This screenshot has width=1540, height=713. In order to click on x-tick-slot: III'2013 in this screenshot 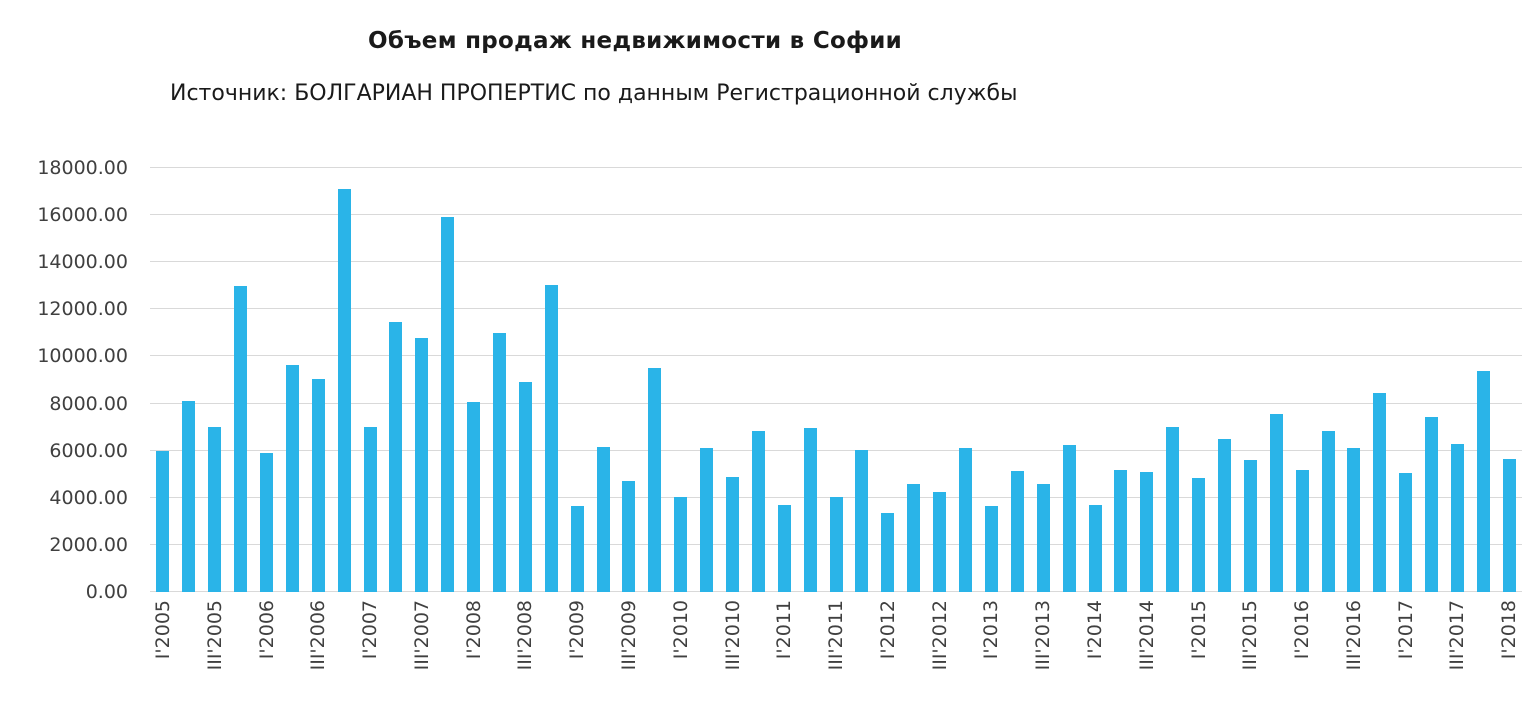, I will do `click(1043, 655)`.